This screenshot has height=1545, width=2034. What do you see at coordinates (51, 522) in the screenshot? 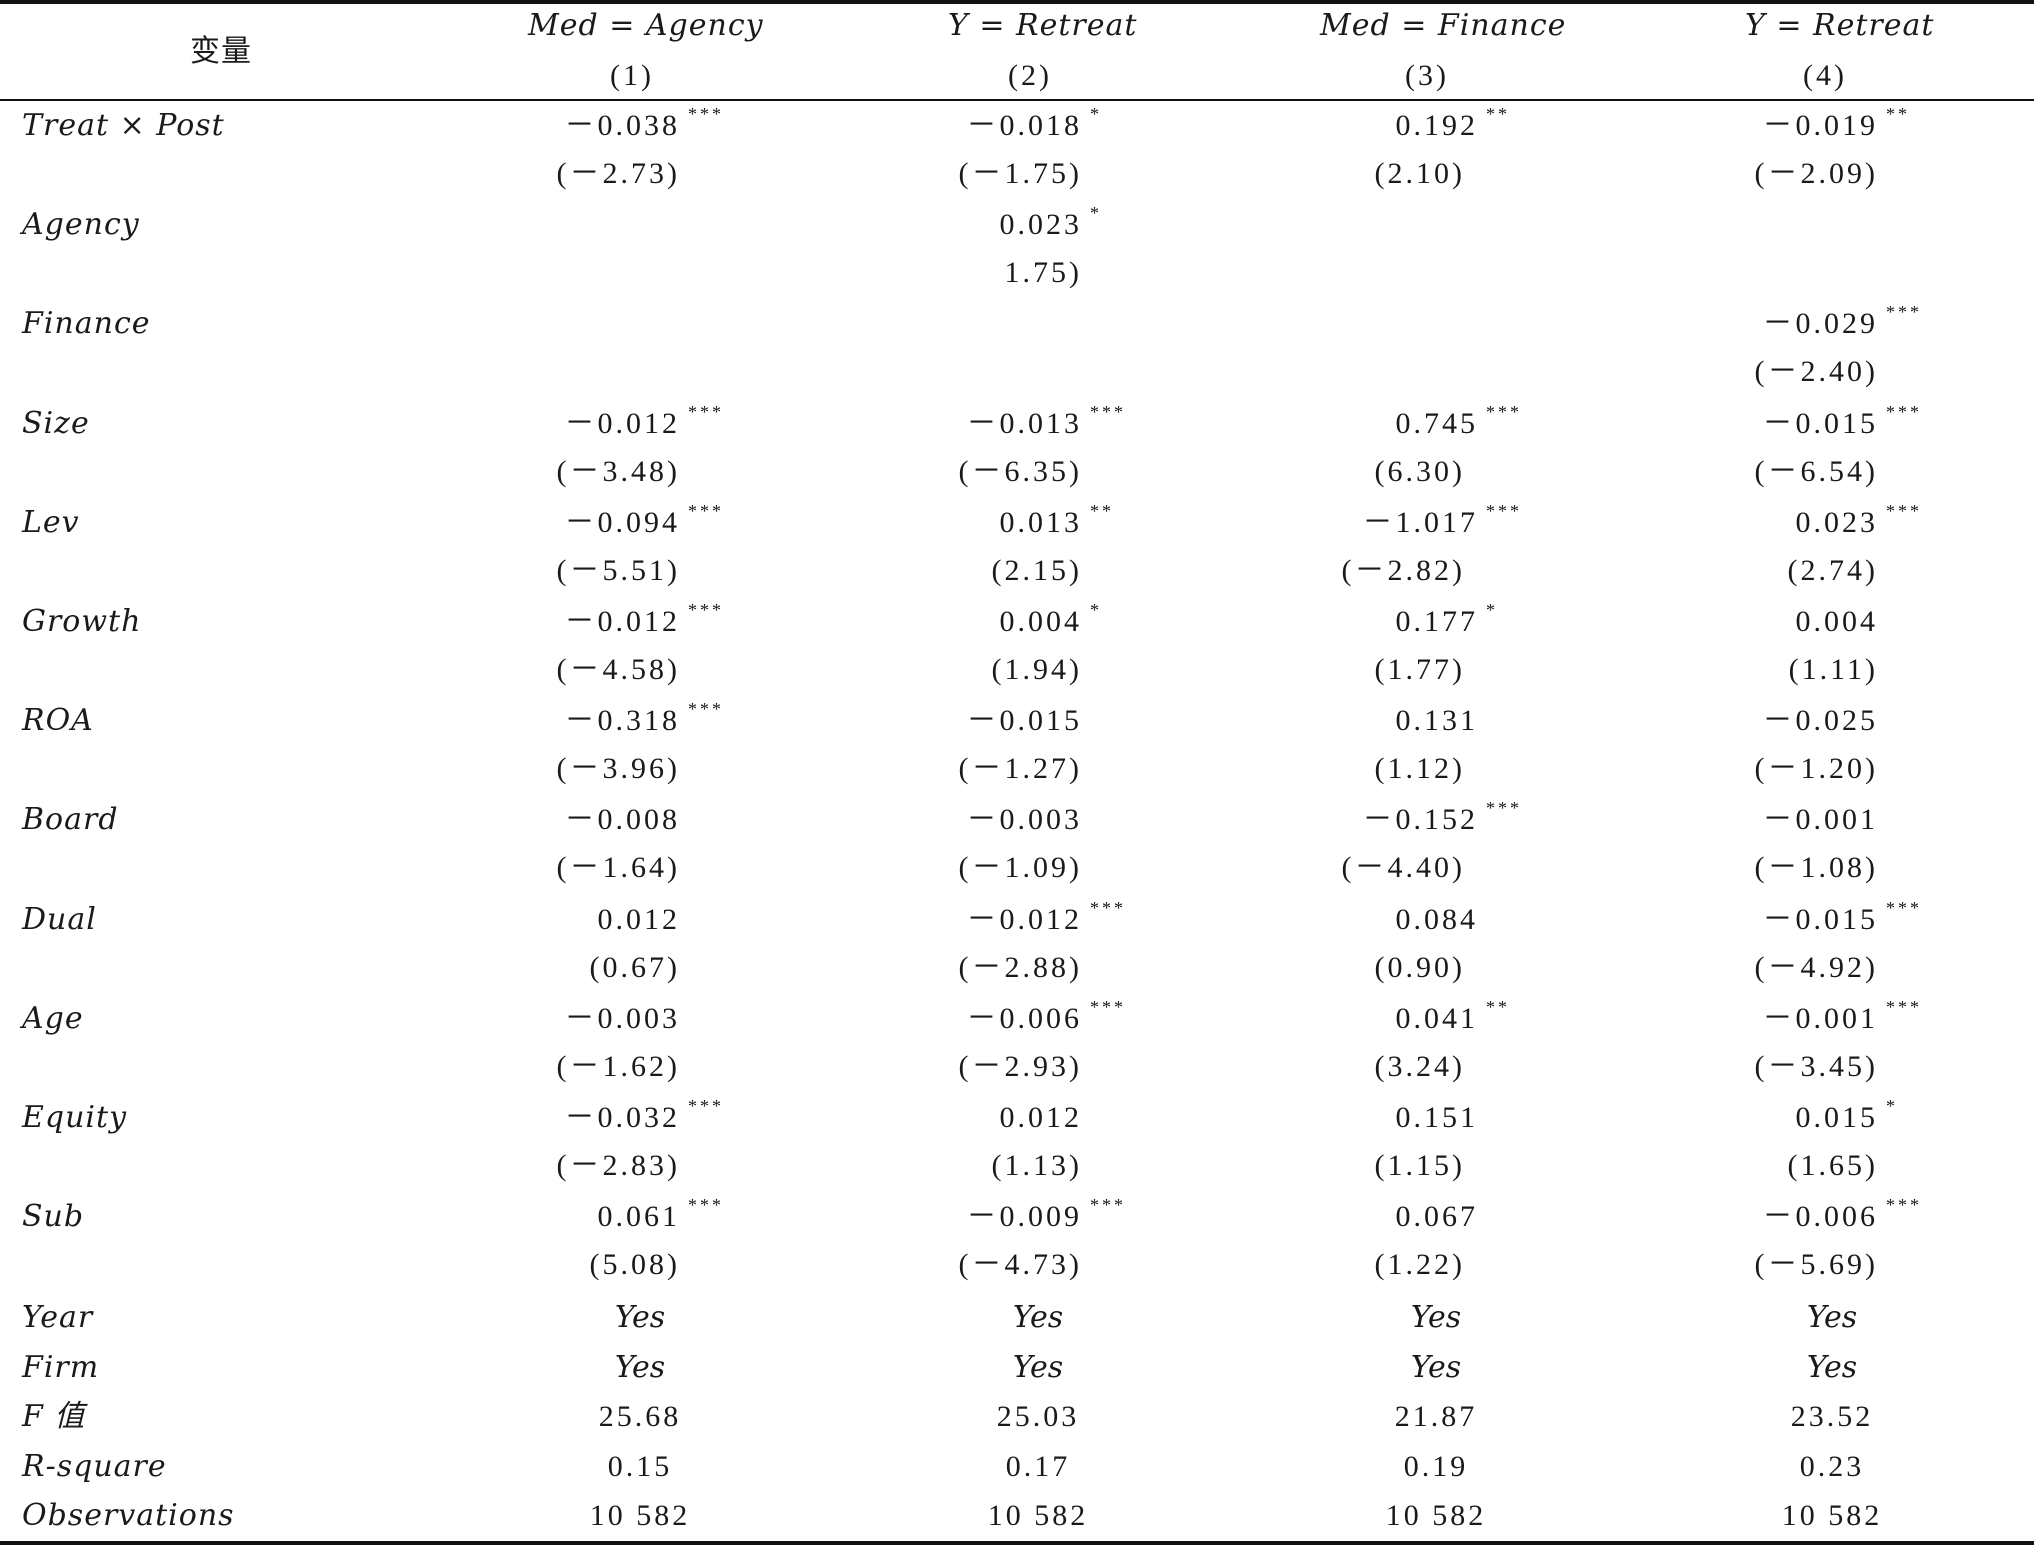
I see `row-label: Lev` at bounding box center [51, 522].